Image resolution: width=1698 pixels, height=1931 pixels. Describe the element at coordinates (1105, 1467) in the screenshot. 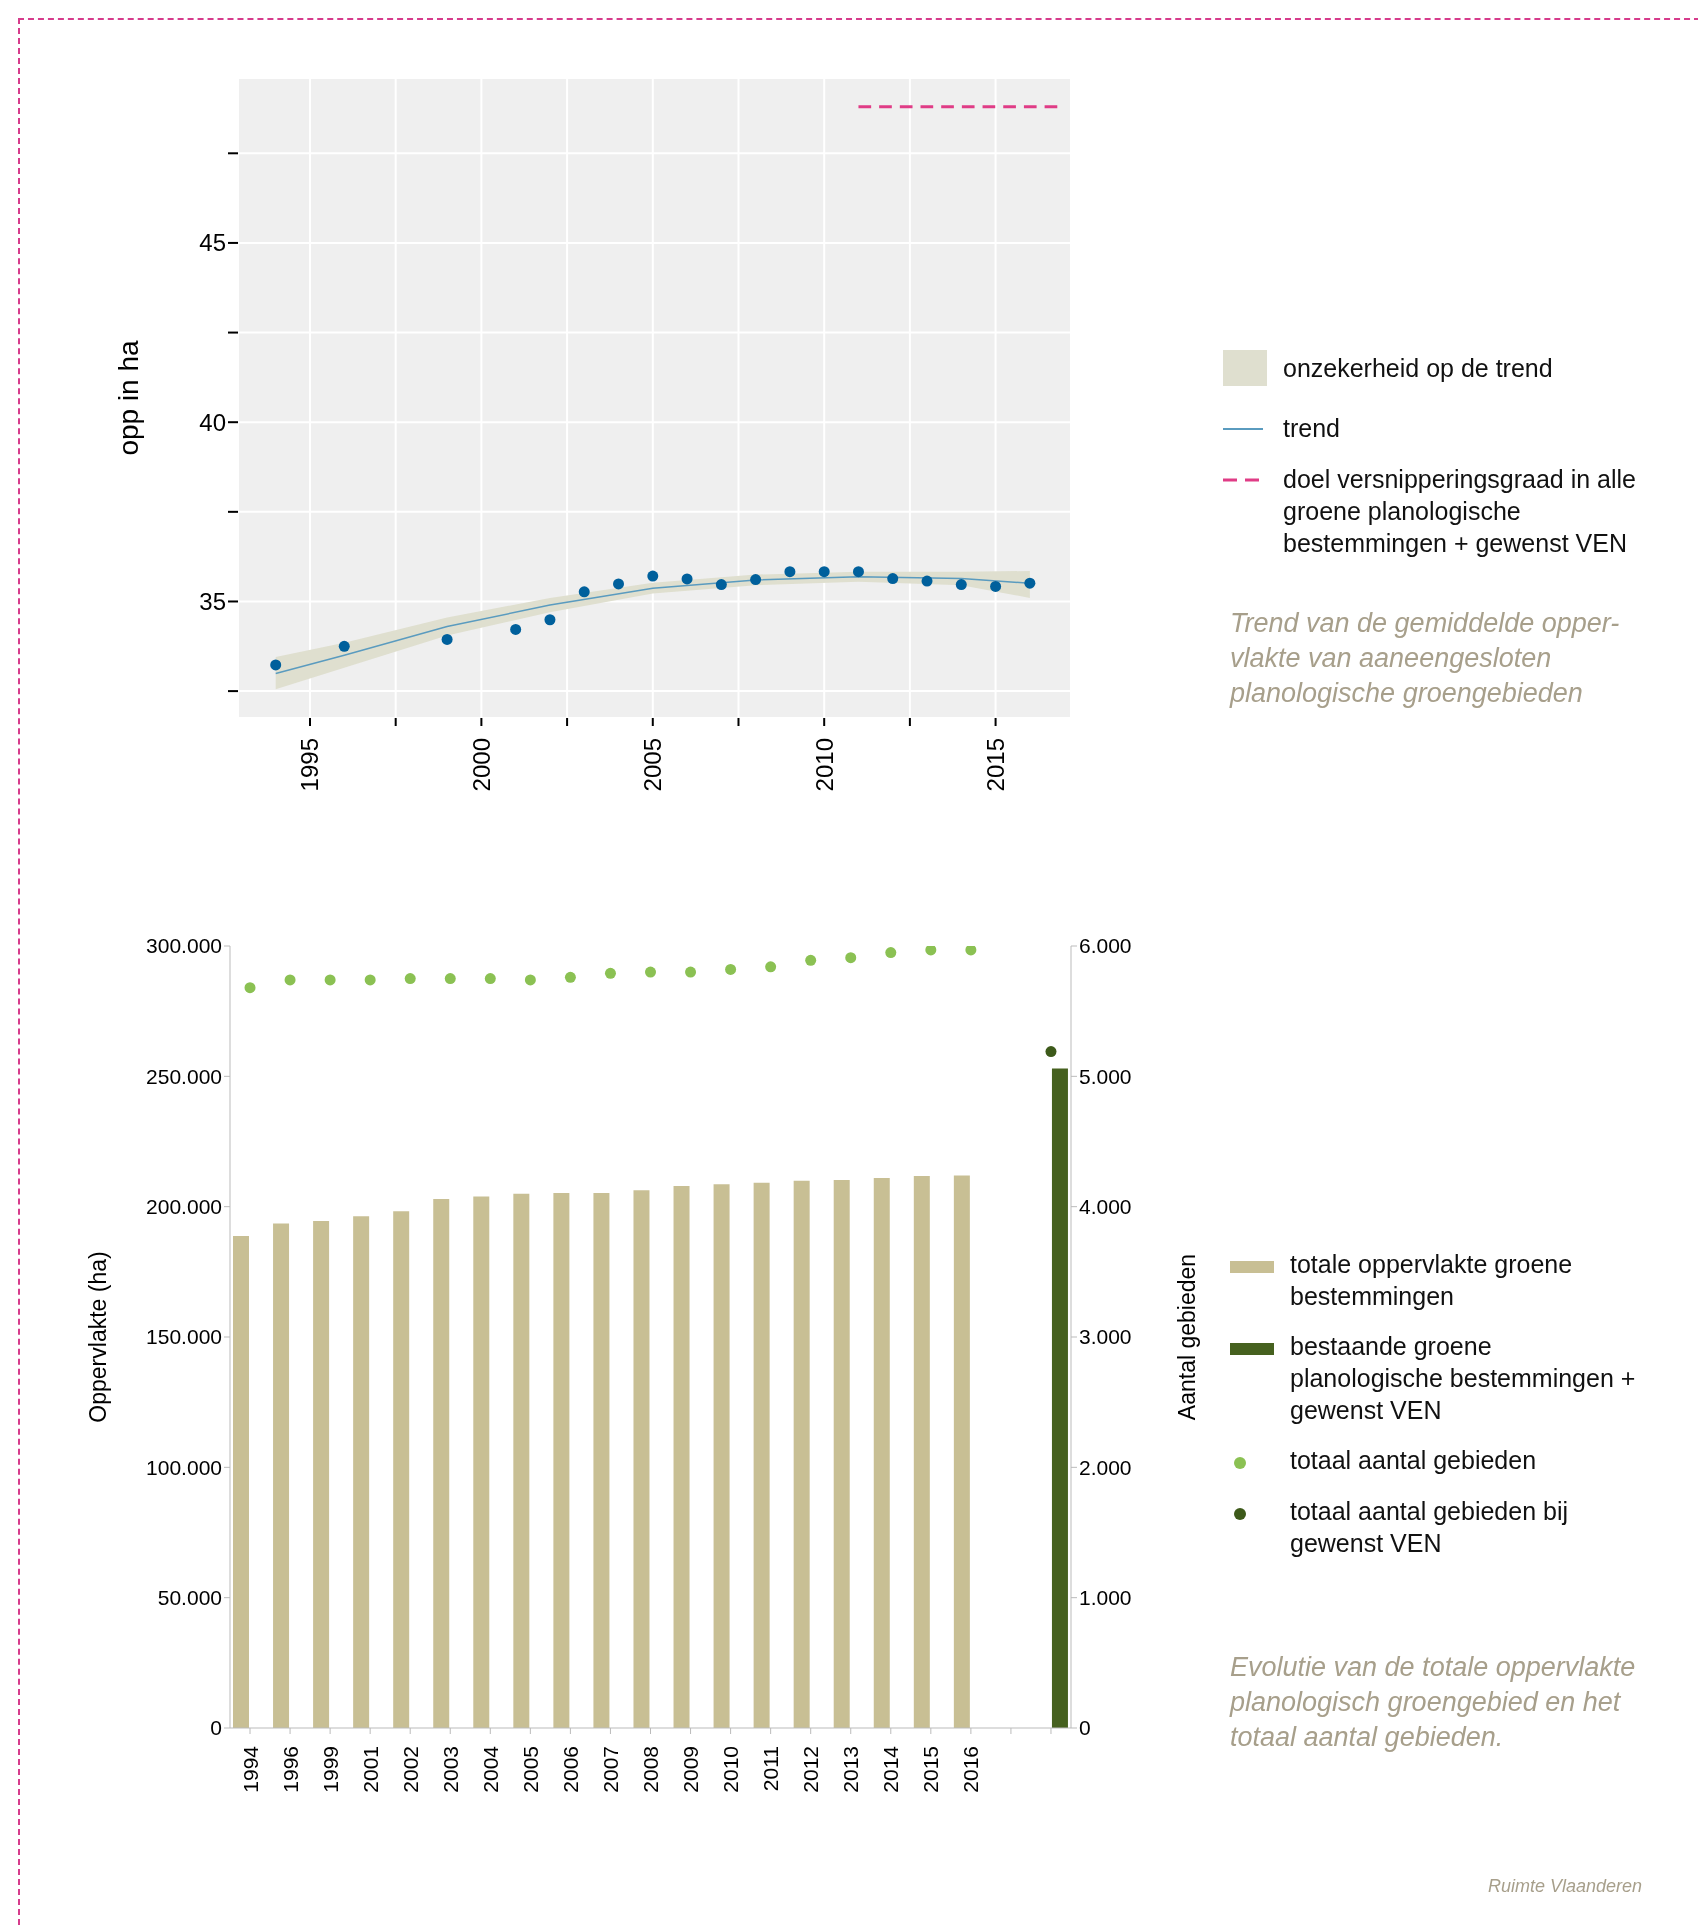

I see `y2-tick-label: 2.000` at that location.